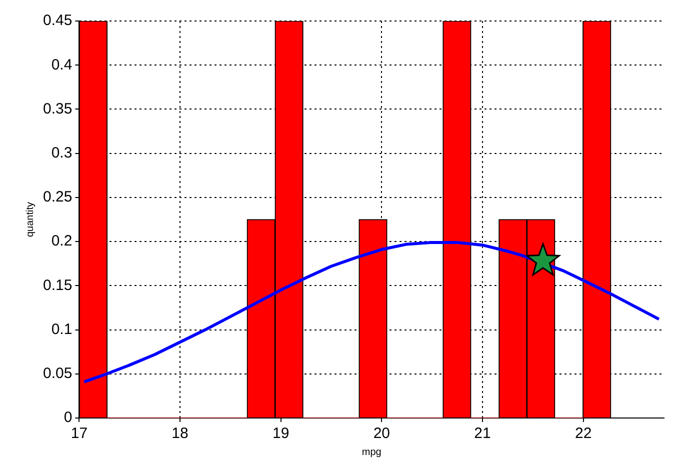  Describe the element at coordinates (57, 197) in the screenshot. I see `y-tick-label: 0.25` at that location.